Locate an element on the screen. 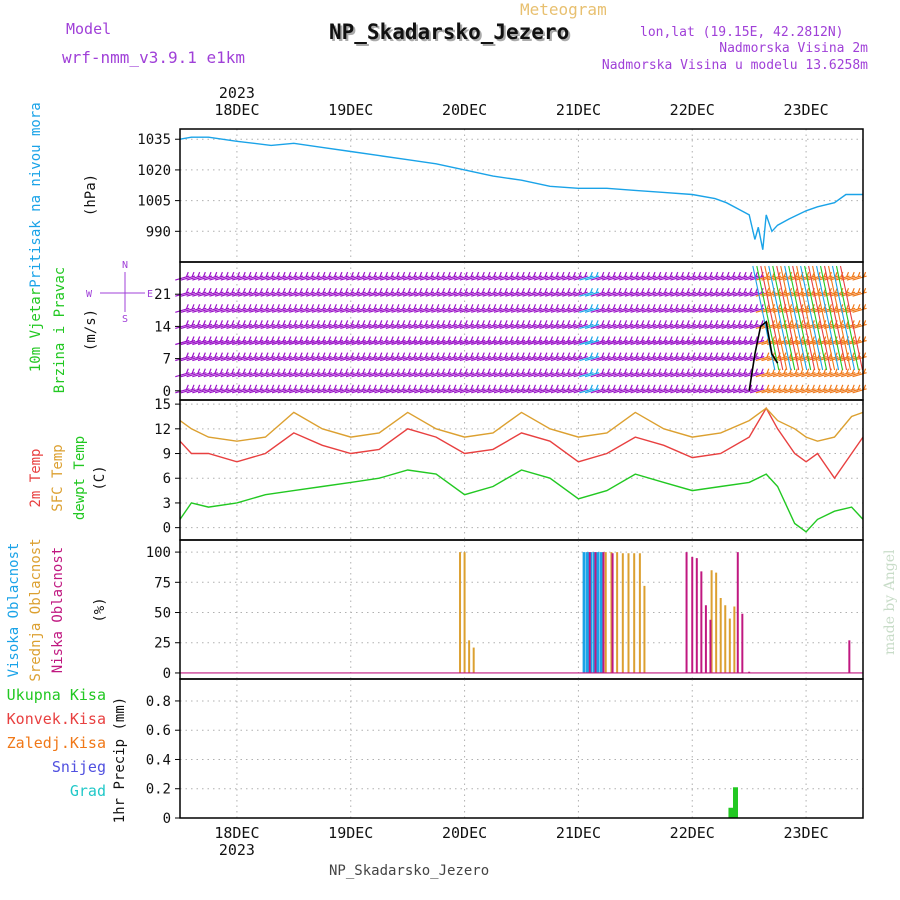  y-tick-label-wind: 0 is located at coordinates (167, 392).